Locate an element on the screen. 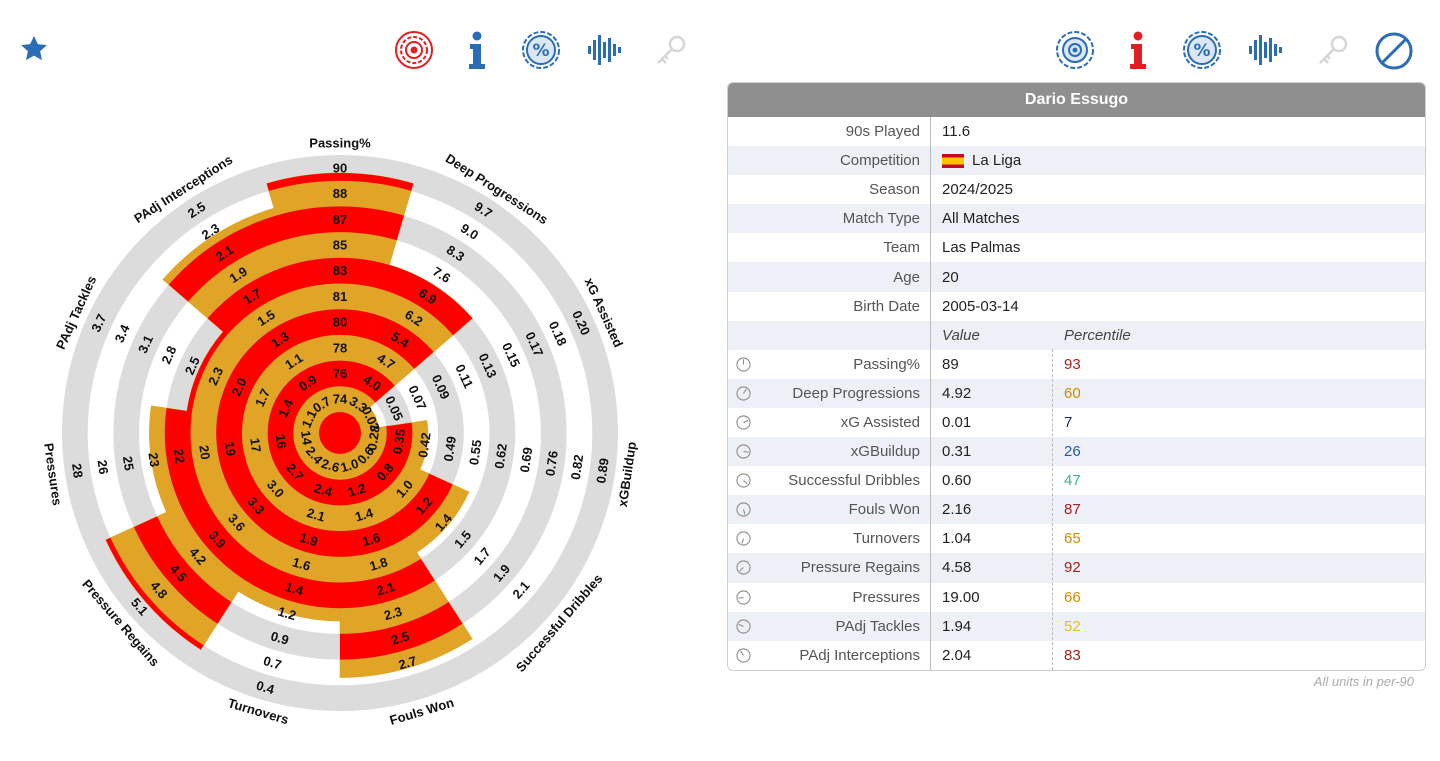 This screenshot has width=1440, height=761. tick-label: 87 is located at coordinates (340, 219).